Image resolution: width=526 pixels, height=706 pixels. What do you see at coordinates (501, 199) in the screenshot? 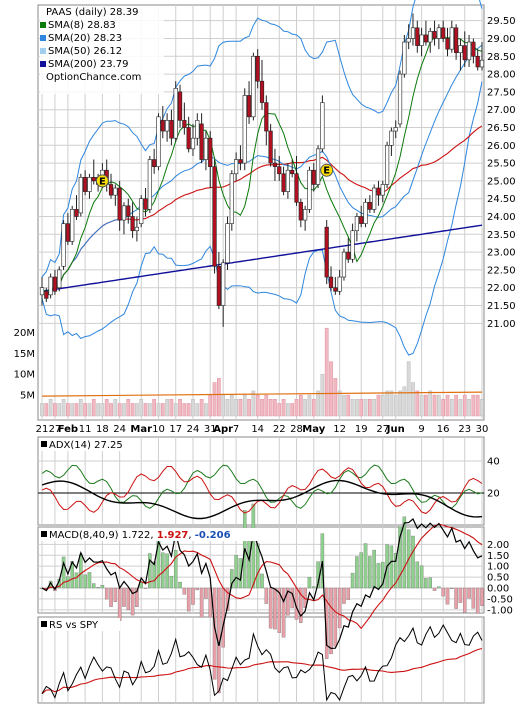
I see `price-tick-label: 24.50` at bounding box center [501, 199].